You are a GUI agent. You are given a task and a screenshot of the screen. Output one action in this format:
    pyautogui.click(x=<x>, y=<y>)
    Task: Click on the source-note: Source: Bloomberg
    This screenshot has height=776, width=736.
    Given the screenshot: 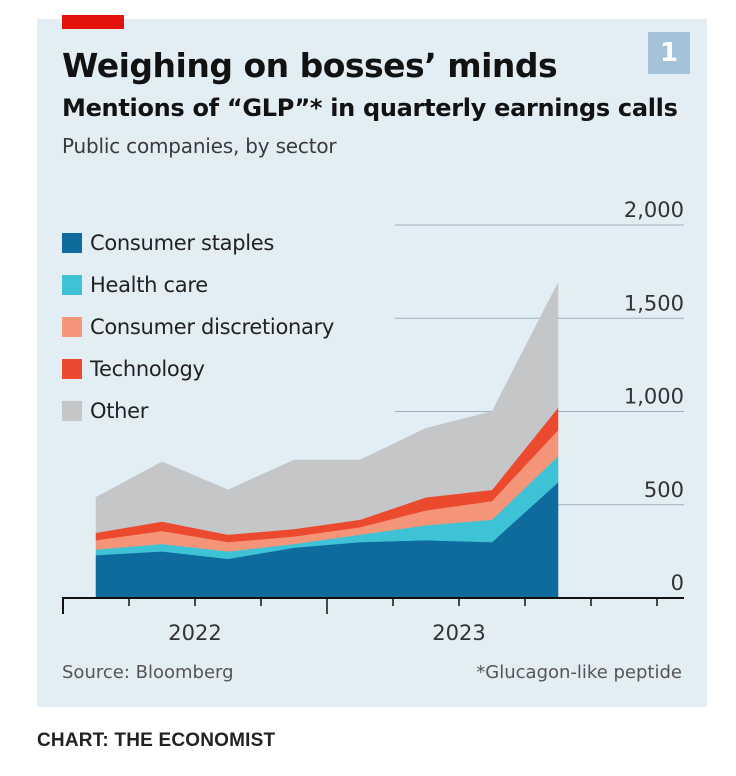 What is the action you would take?
    pyautogui.click(x=148, y=672)
    